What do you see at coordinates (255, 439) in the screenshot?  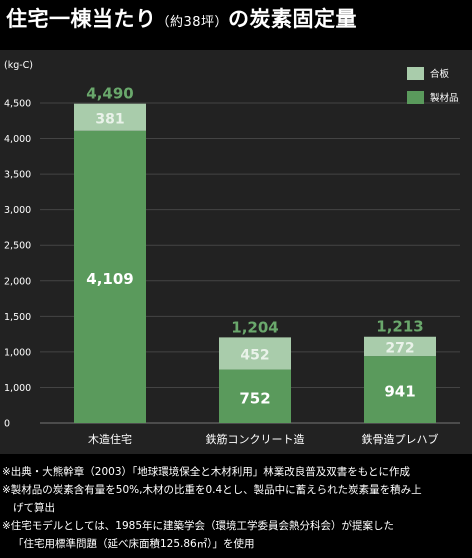 I see `x-tick-label: 鉄筋コンクリート造` at bounding box center [255, 439].